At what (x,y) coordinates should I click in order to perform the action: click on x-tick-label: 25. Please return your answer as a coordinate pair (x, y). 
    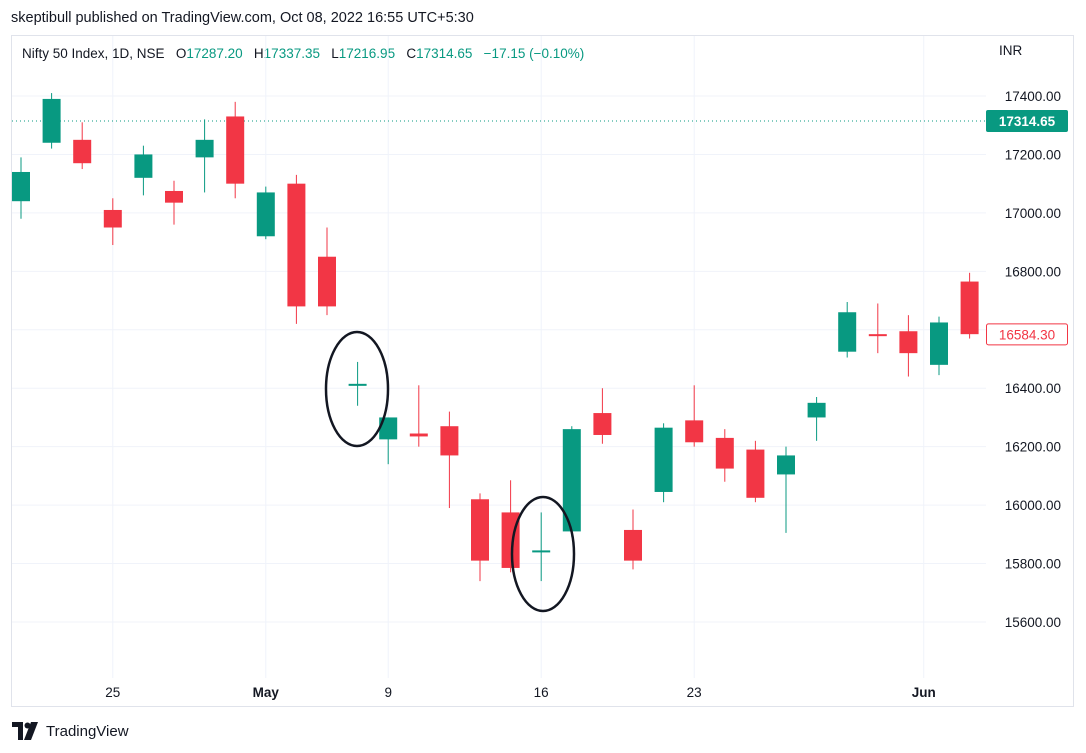
    Looking at the image, I should click on (112, 692).